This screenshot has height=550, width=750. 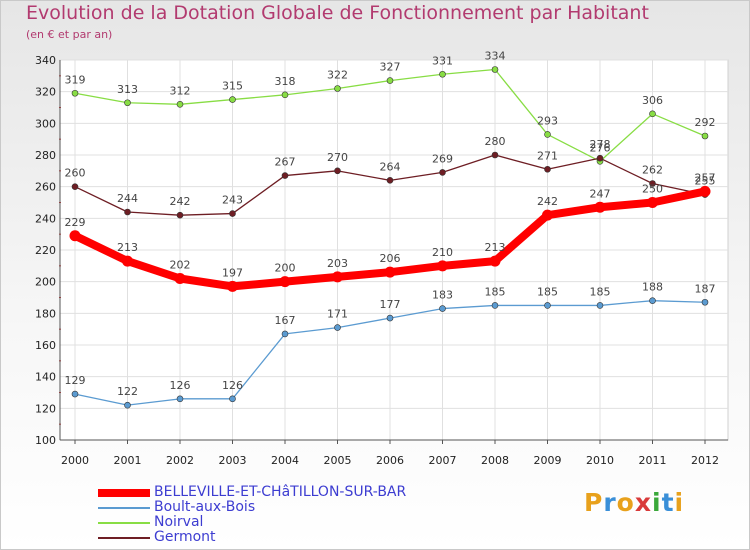 I want to click on data-label: 319, so click(x=75, y=79).